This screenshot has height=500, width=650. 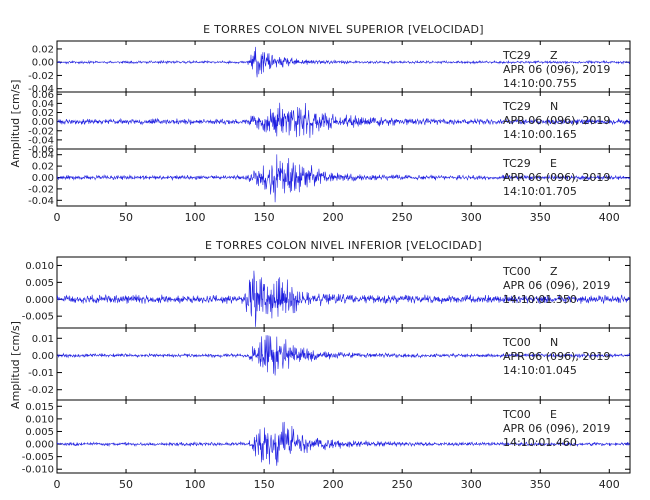 What do you see at coordinates (38, 470) in the screenshot?
I see `y-tick-label: -0.010` at bounding box center [38, 470].